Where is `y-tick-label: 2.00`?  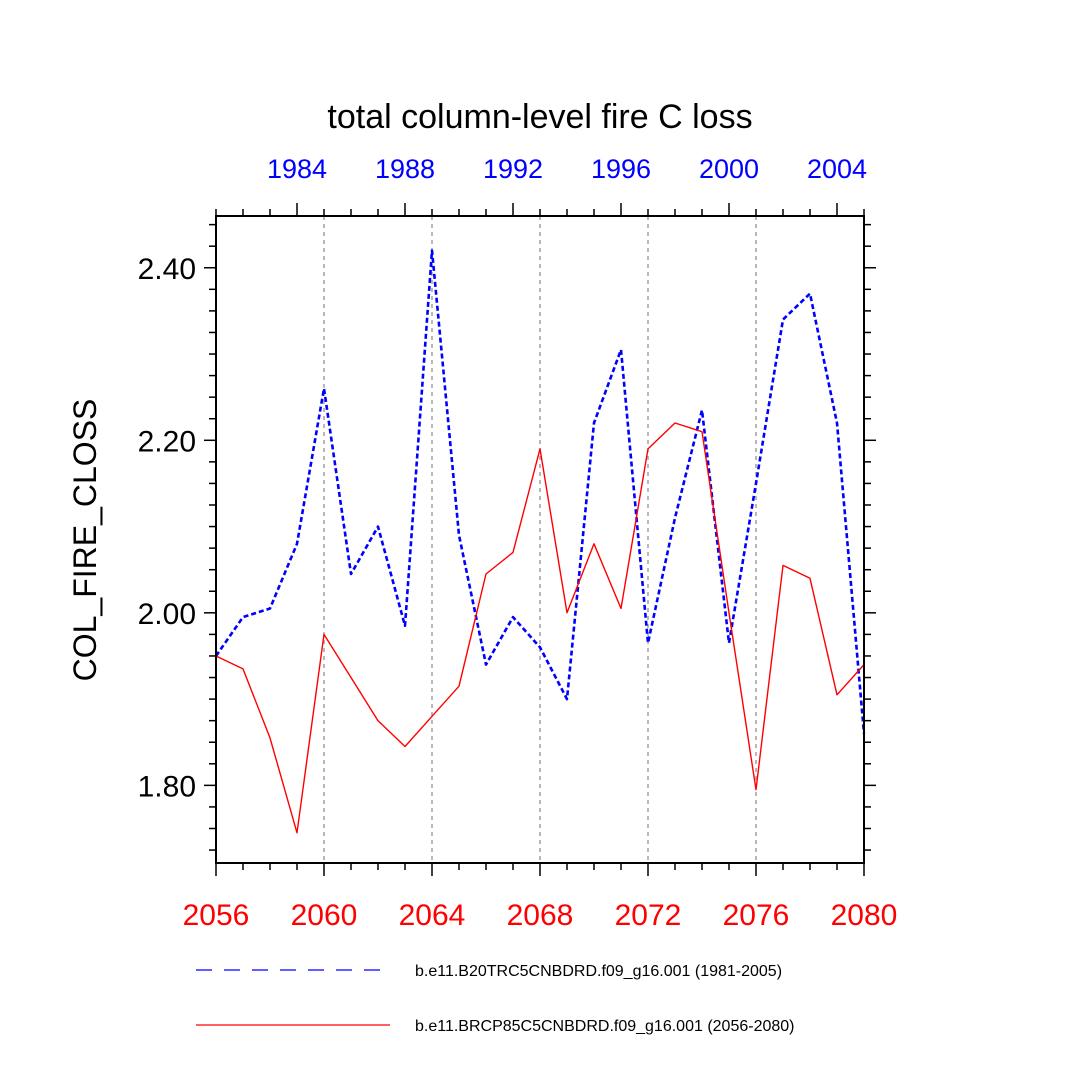
y-tick-label: 2.00 is located at coordinates (167, 614).